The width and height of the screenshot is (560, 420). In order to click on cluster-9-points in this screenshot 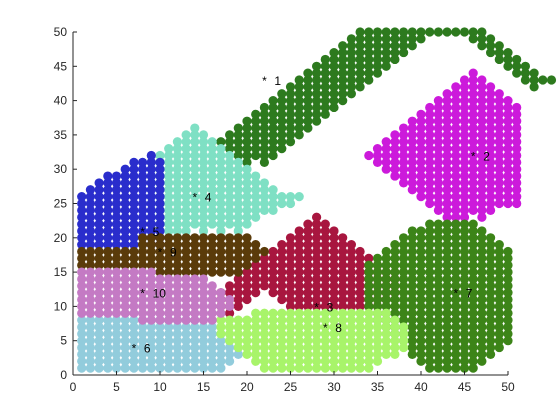, I will do `click(173, 255)`.